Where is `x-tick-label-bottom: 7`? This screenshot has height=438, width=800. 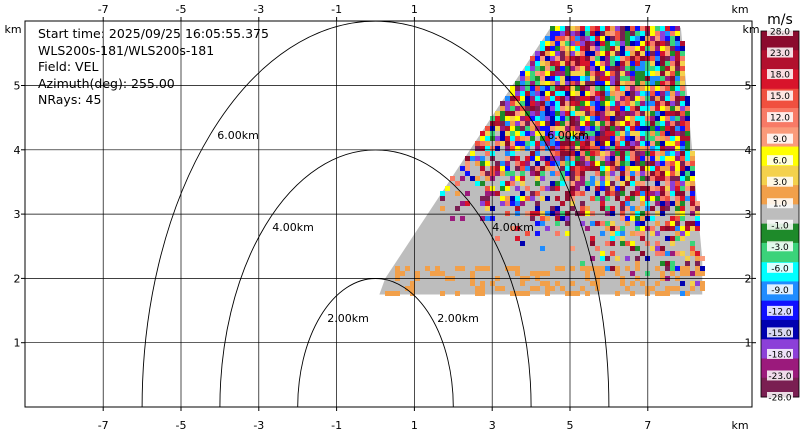
x-tick-label-bottom: 7 is located at coordinates (647, 425).